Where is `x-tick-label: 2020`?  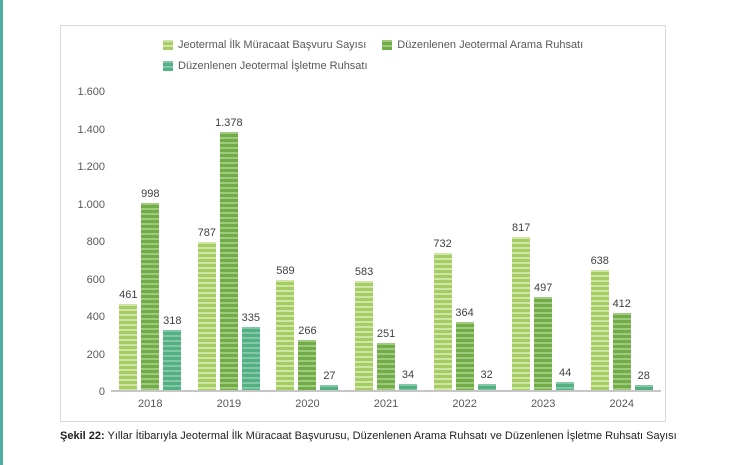
x-tick-label: 2020 is located at coordinates (307, 404).